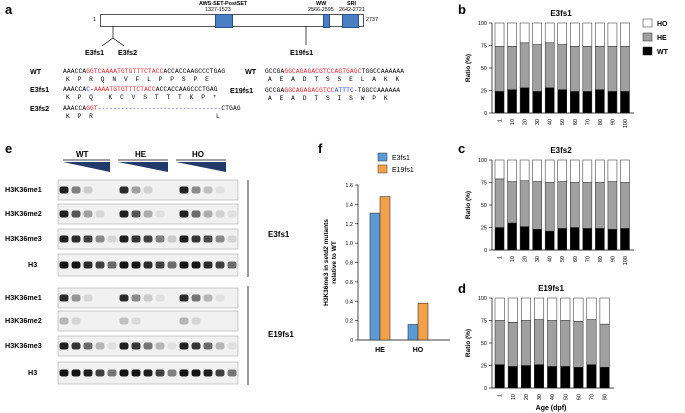 Image resolution: width=685 pixels, height=413 pixels. Describe the element at coordinates (148, 321) in the screenshot. I see `blot-strip` at that location.